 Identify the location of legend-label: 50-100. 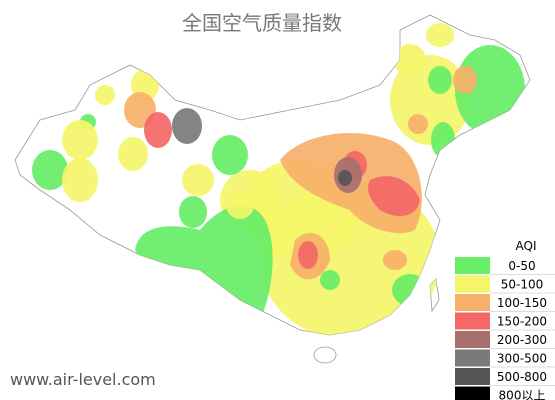
(522, 285).